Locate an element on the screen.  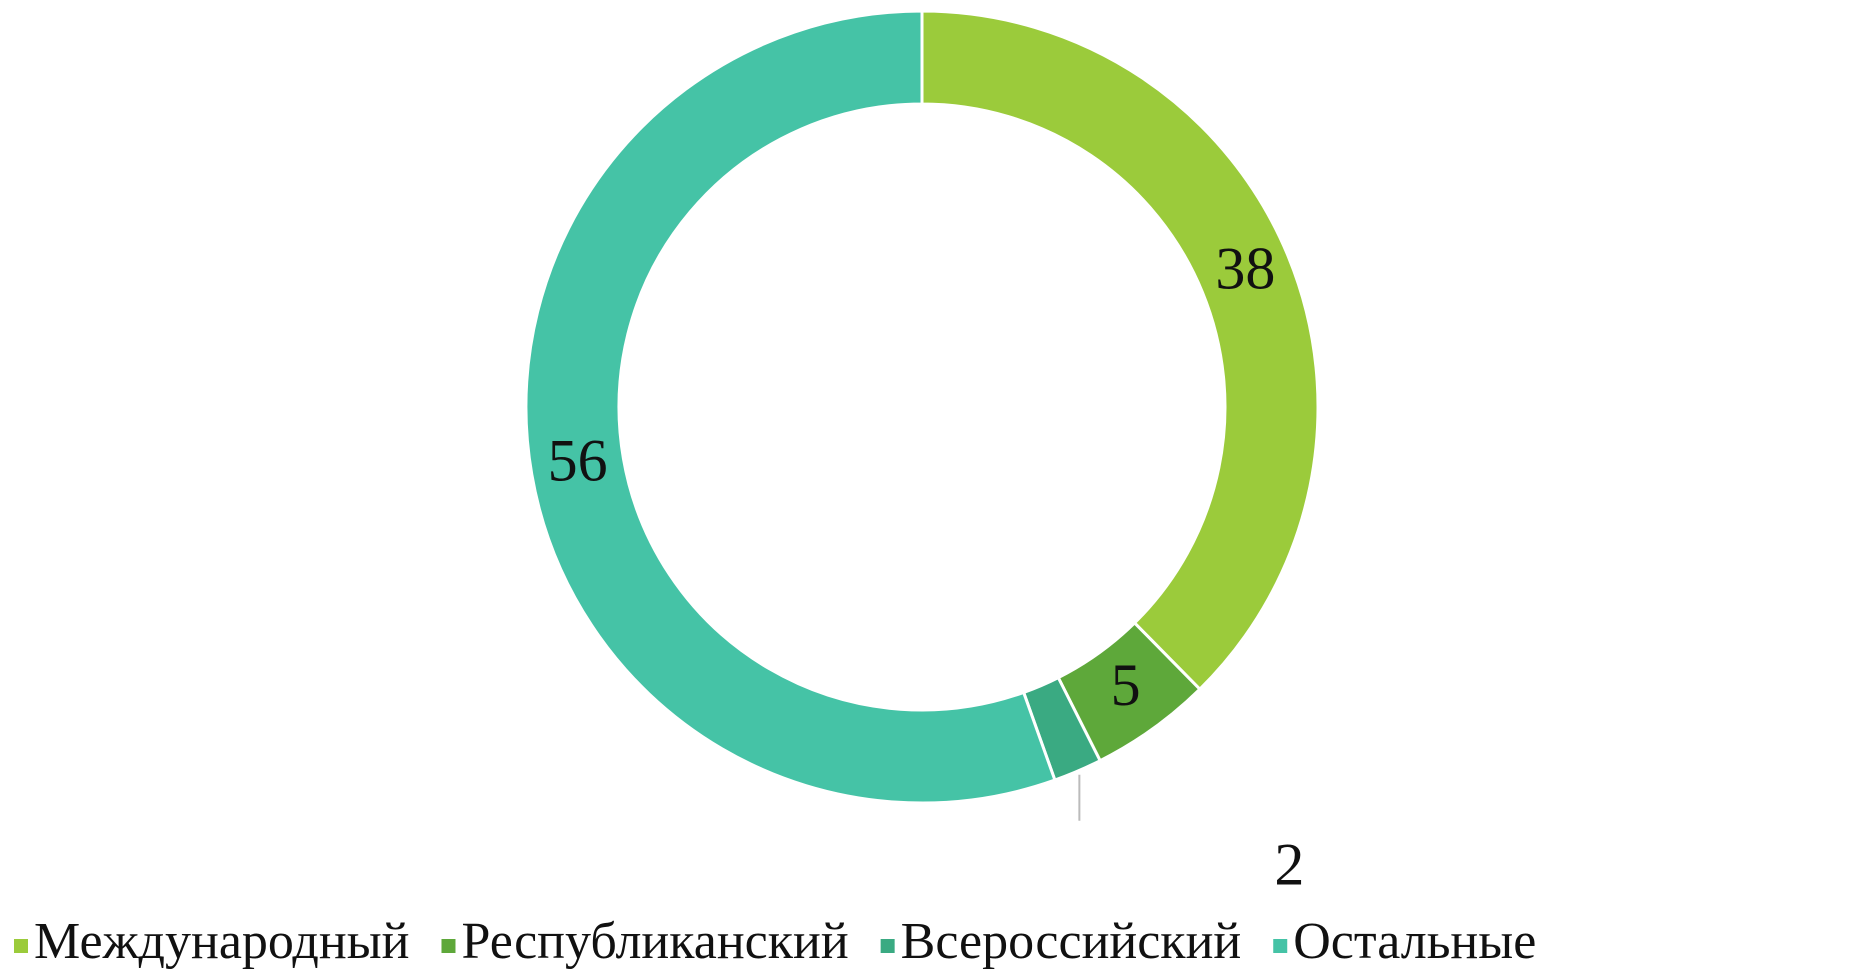
data-label: 56 is located at coordinates (578, 460).